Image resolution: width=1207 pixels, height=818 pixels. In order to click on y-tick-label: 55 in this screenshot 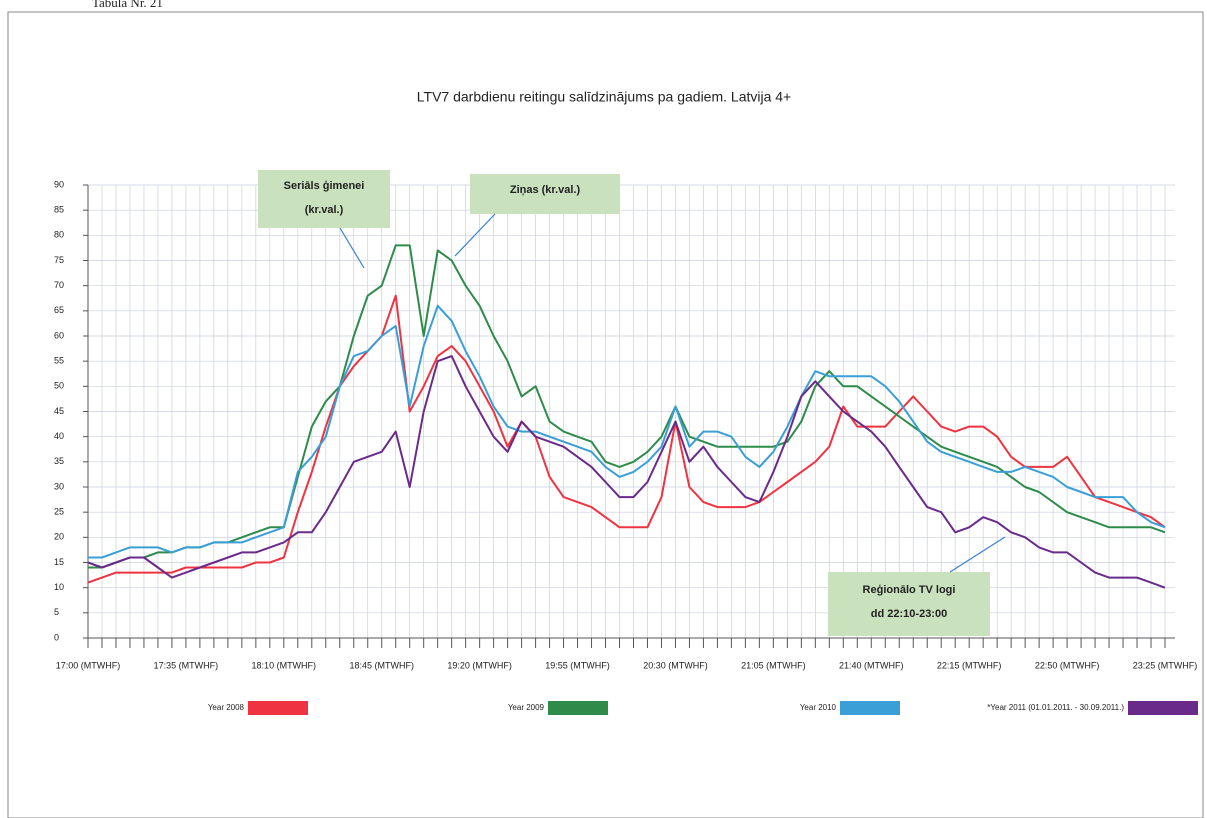, I will do `click(59, 361)`.